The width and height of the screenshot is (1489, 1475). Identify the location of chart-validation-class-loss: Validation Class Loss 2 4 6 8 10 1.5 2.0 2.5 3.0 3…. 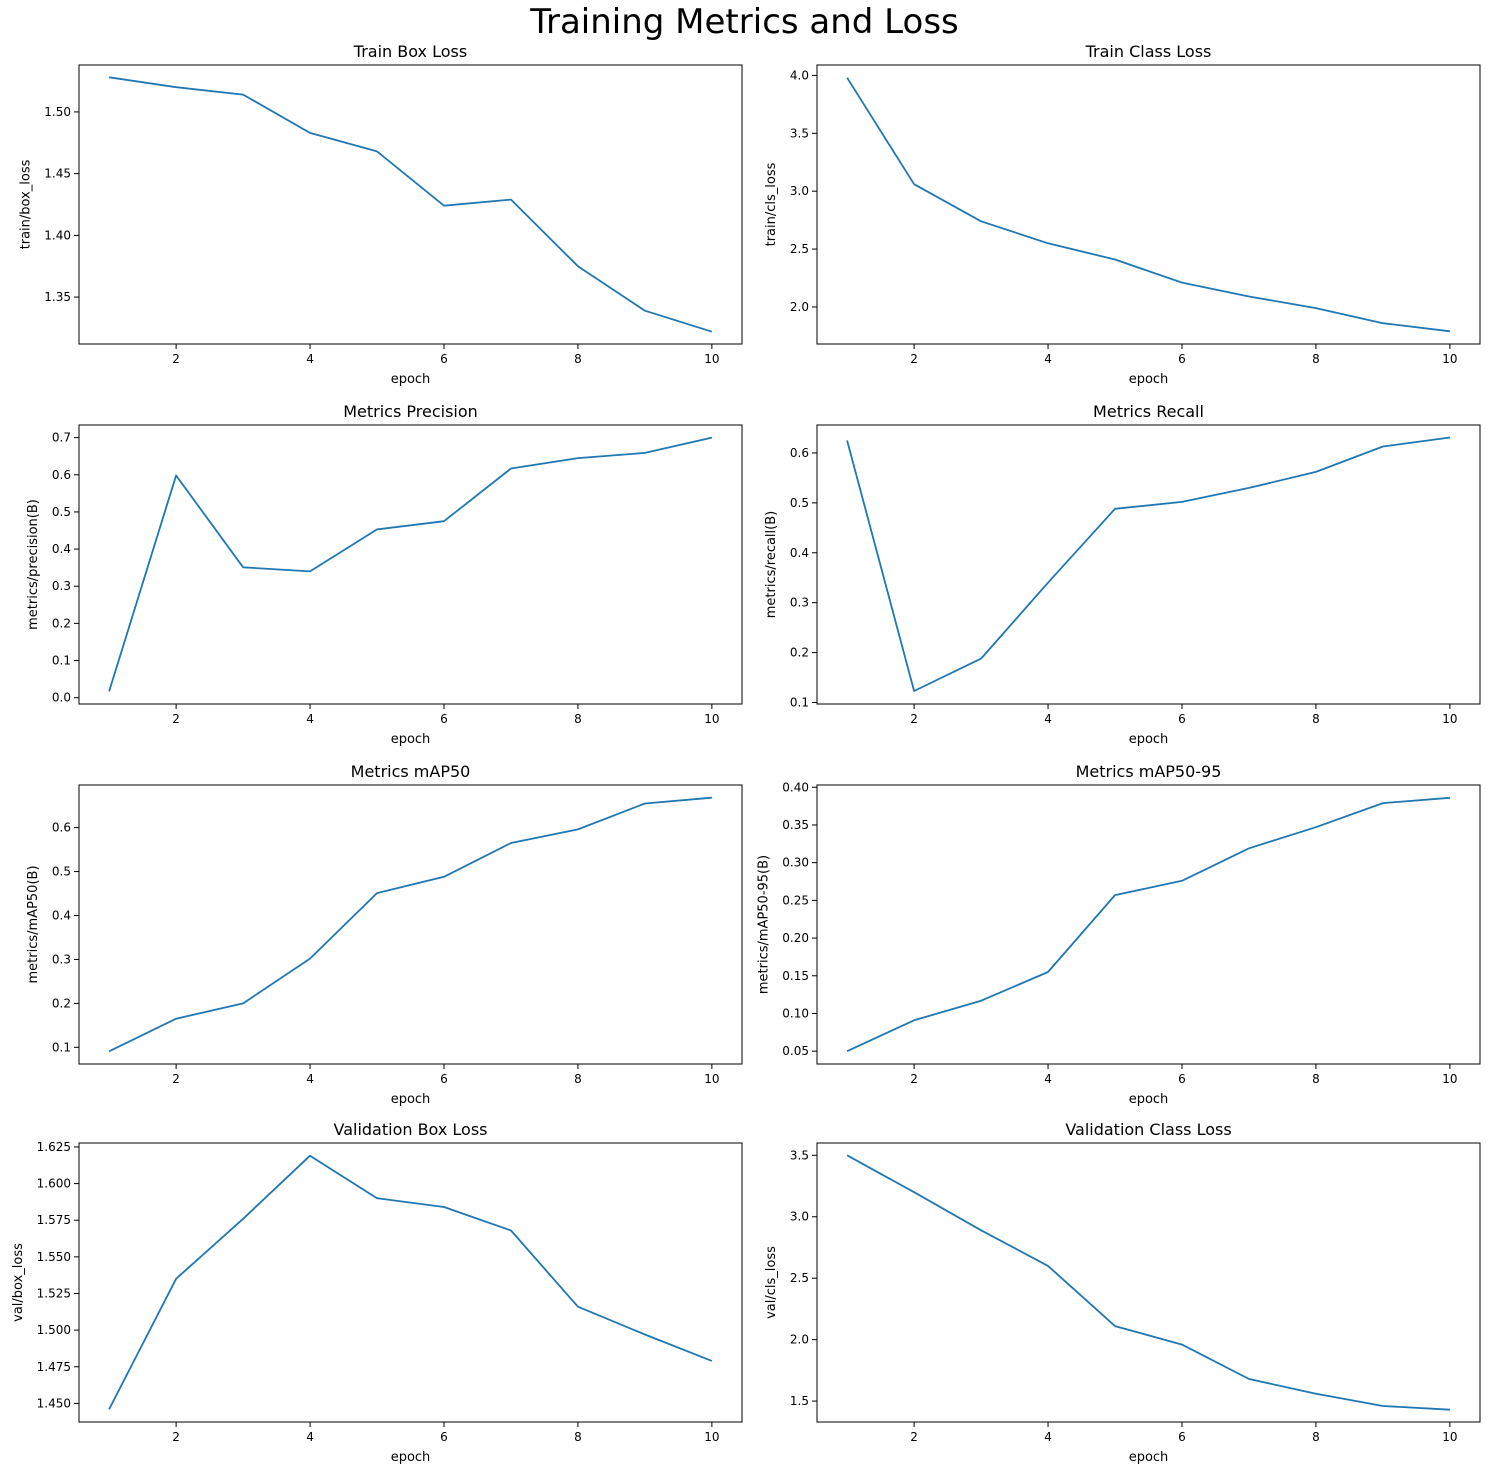
(1122, 1292).